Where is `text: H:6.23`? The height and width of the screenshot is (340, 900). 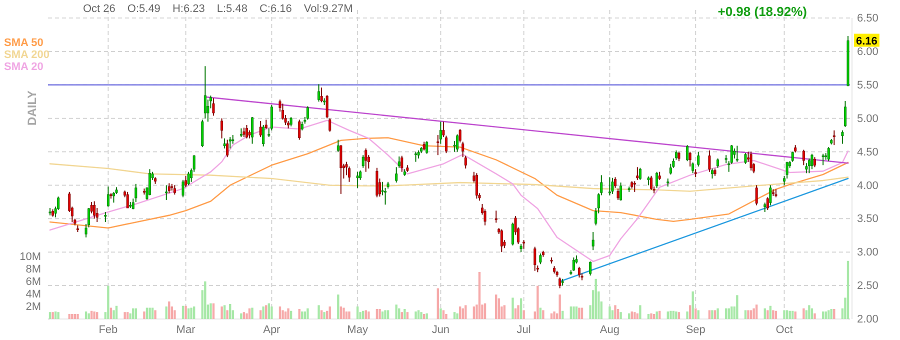
text: H:6.23 is located at coordinates (188, 9).